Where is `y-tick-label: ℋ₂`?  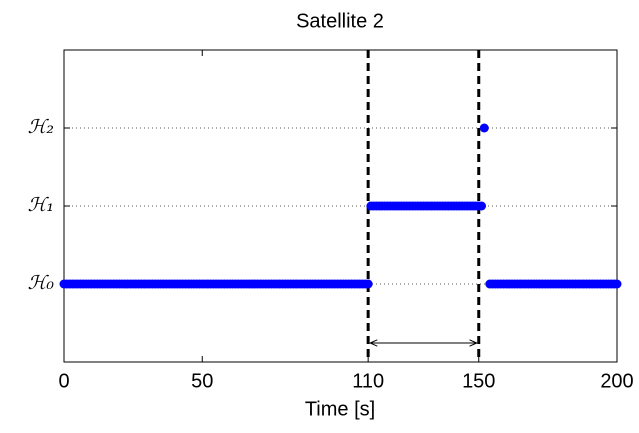
y-tick-label: ℋ₂ is located at coordinates (41, 127).